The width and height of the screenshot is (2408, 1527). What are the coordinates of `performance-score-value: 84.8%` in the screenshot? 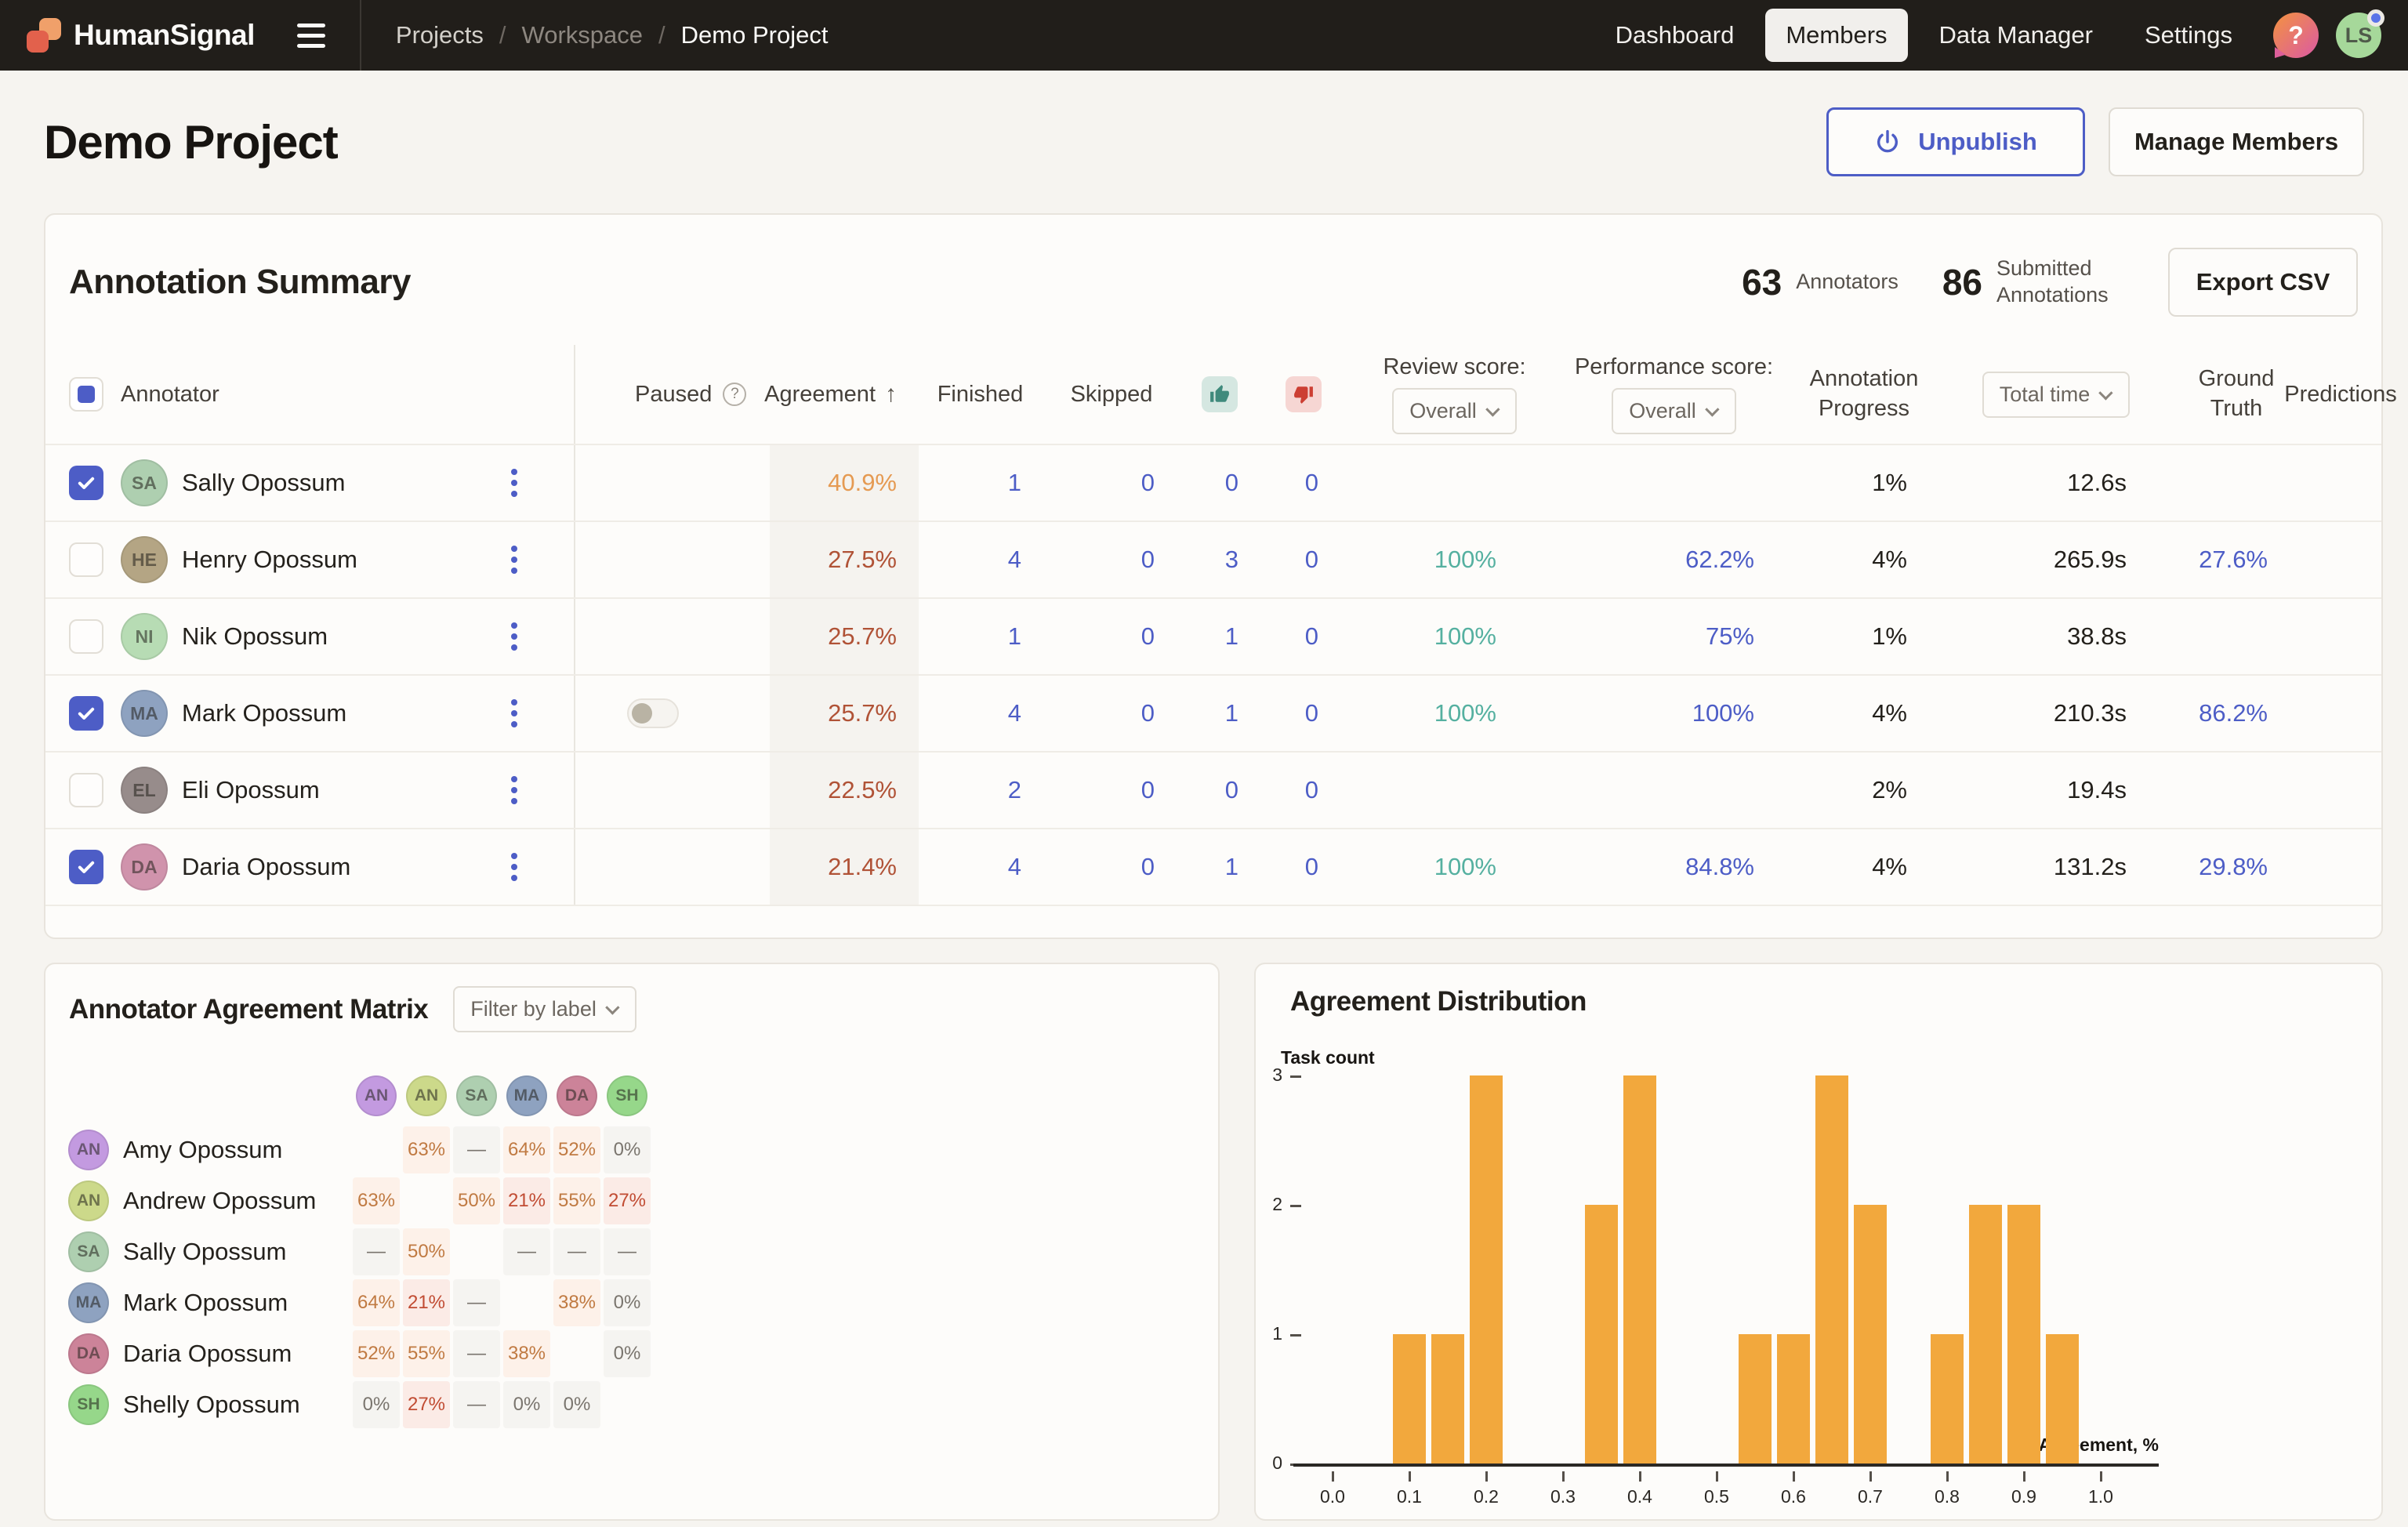 It's located at (1719, 866).